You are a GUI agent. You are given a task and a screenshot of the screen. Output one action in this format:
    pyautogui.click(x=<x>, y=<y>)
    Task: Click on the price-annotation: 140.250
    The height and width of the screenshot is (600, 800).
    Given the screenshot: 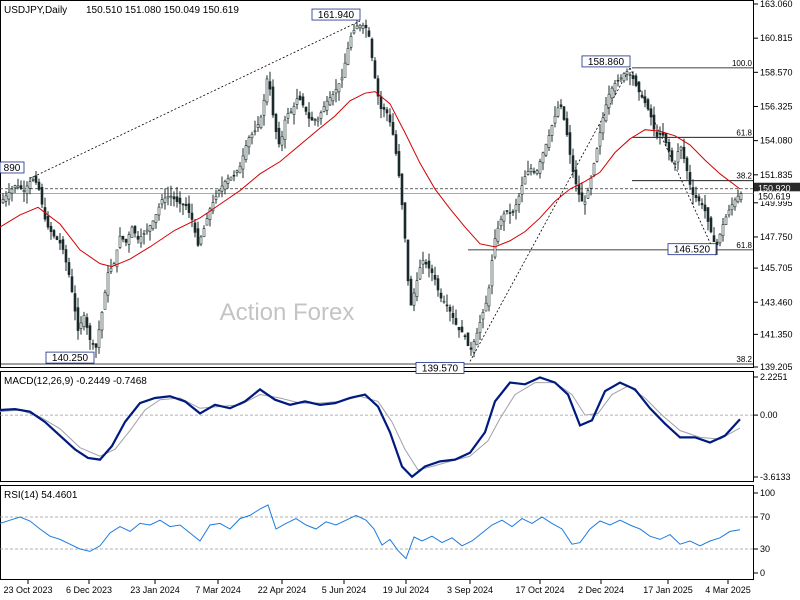 What is the action you would take?
    pyautogui.click(x=70, y=357)
    